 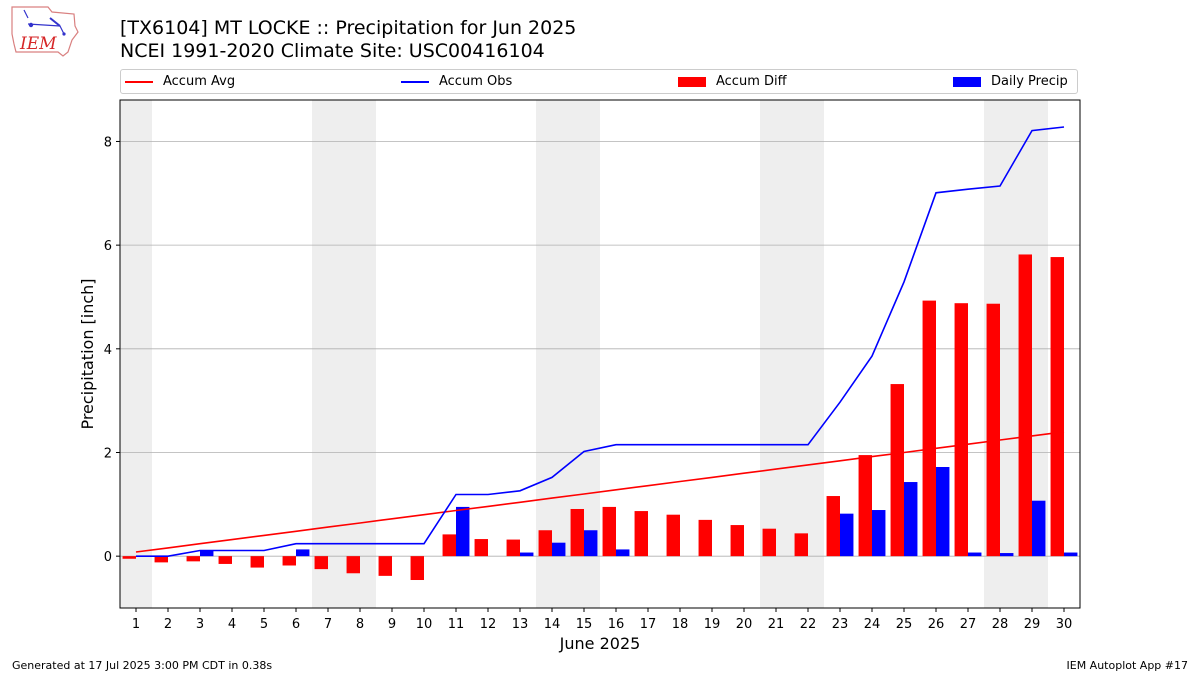 What do you see at coordinates (168, 624) in the screenshot?
I see `x-tick-label-2: 2` at bounding box center [168, 624].